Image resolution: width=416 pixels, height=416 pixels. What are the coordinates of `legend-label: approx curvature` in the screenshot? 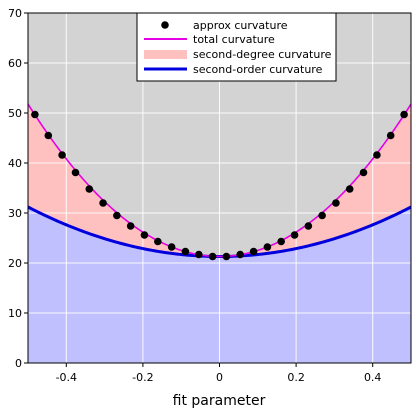 It's located at (240, 25).